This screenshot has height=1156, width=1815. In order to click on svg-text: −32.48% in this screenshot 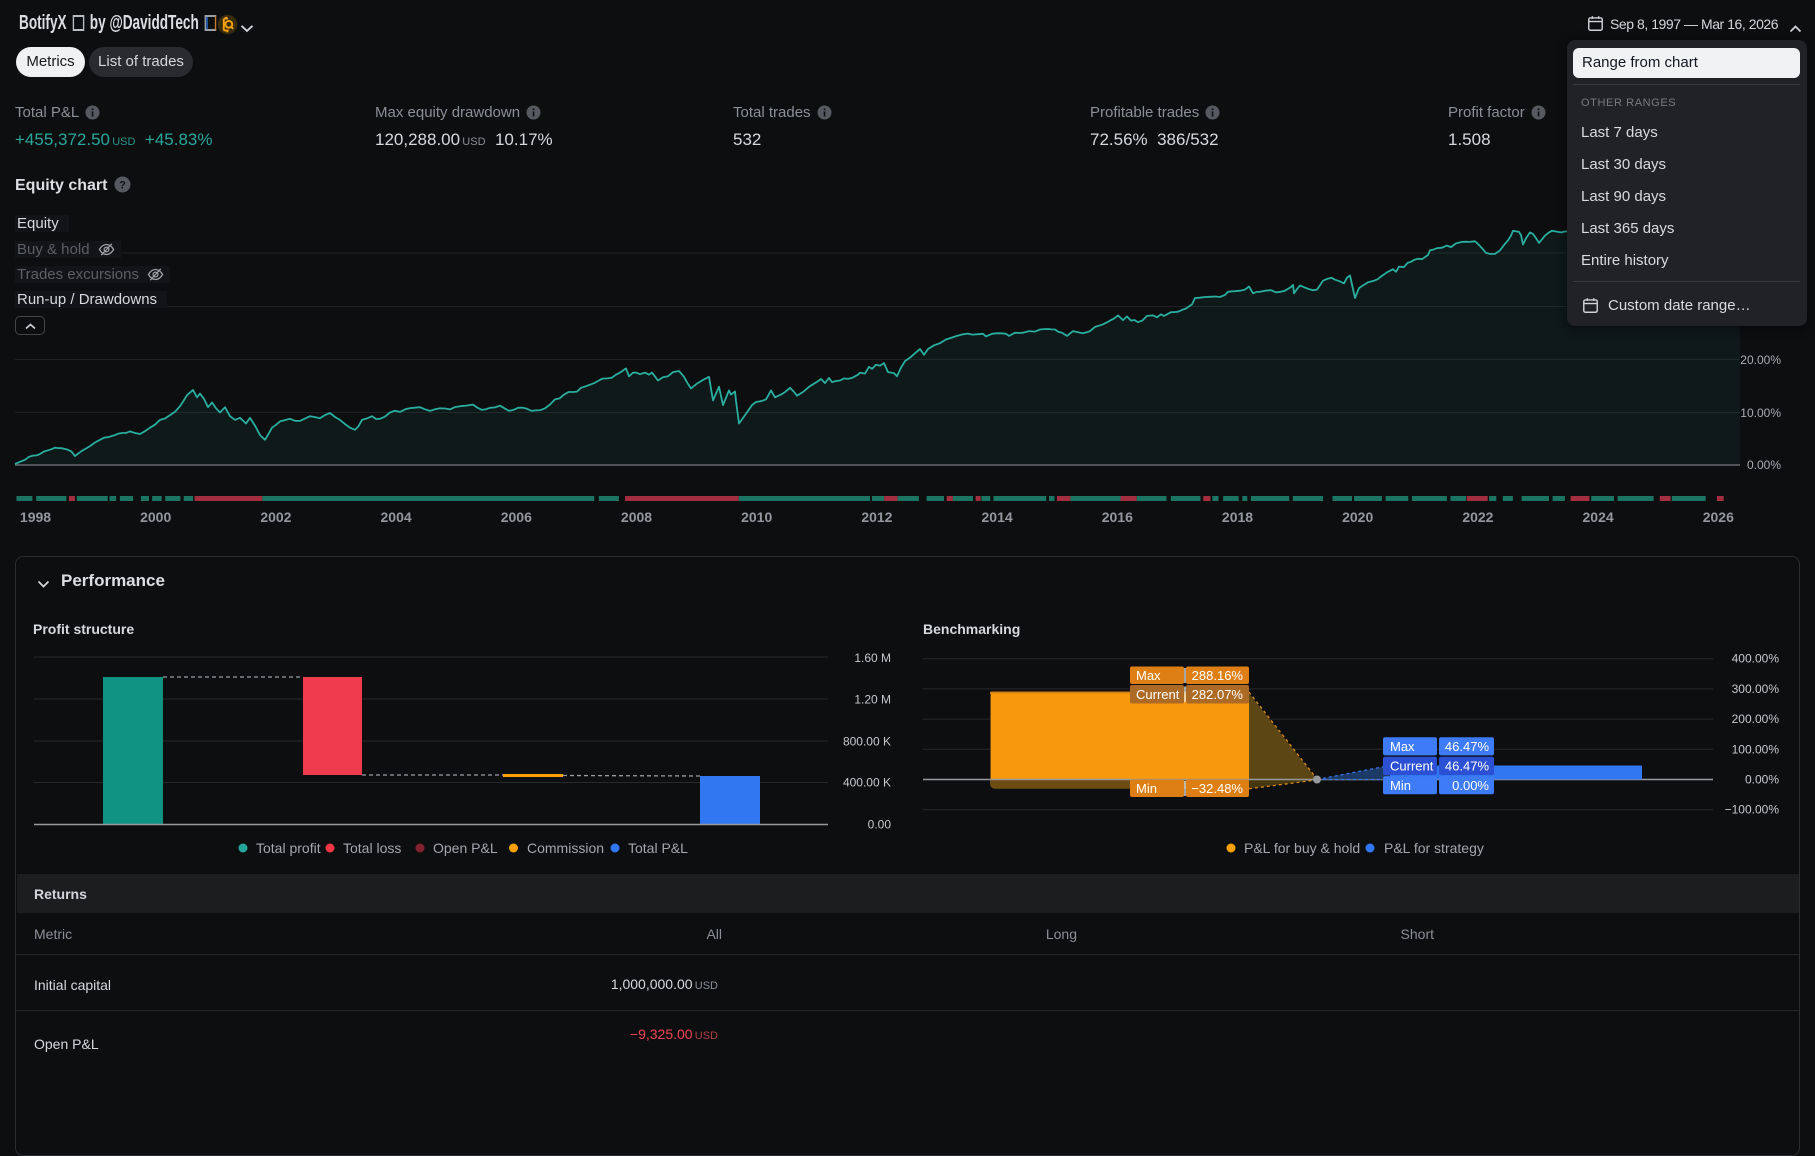, I will do `click(1217, 788)`.